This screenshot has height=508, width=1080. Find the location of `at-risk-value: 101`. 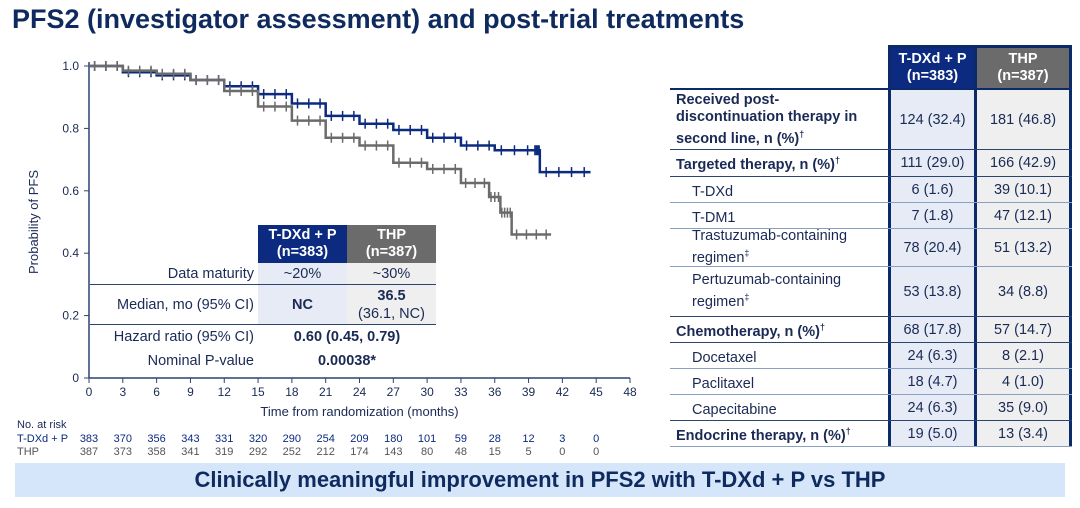

at-risk-value: 101 is located at coordinates (427, 439).